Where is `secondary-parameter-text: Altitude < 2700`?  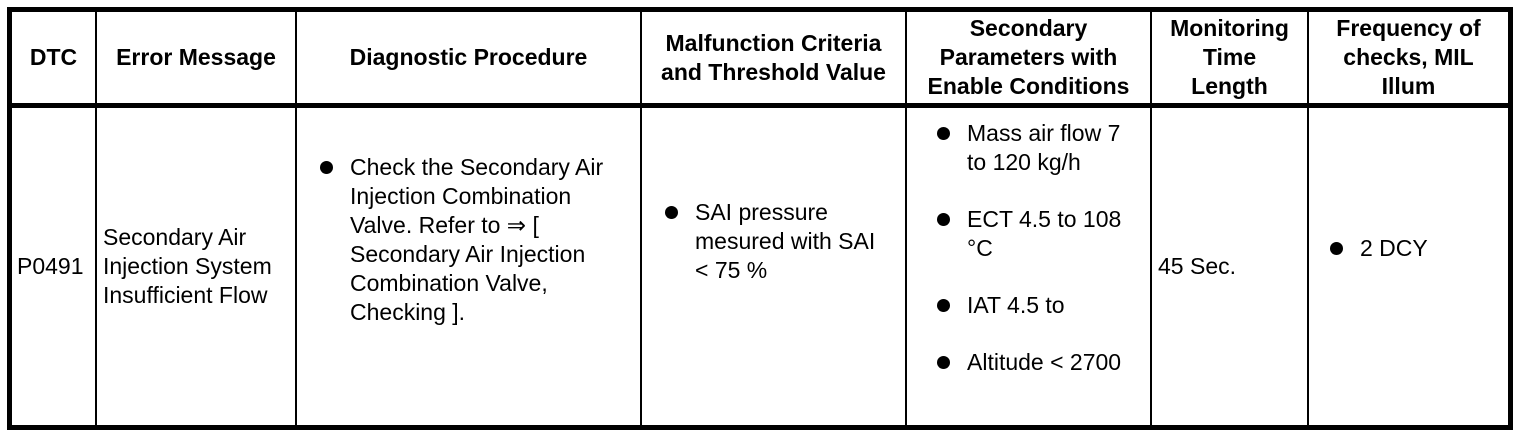 secondary-parameter-text: Altitude < 2700 is located at coordinates (1044, 362).